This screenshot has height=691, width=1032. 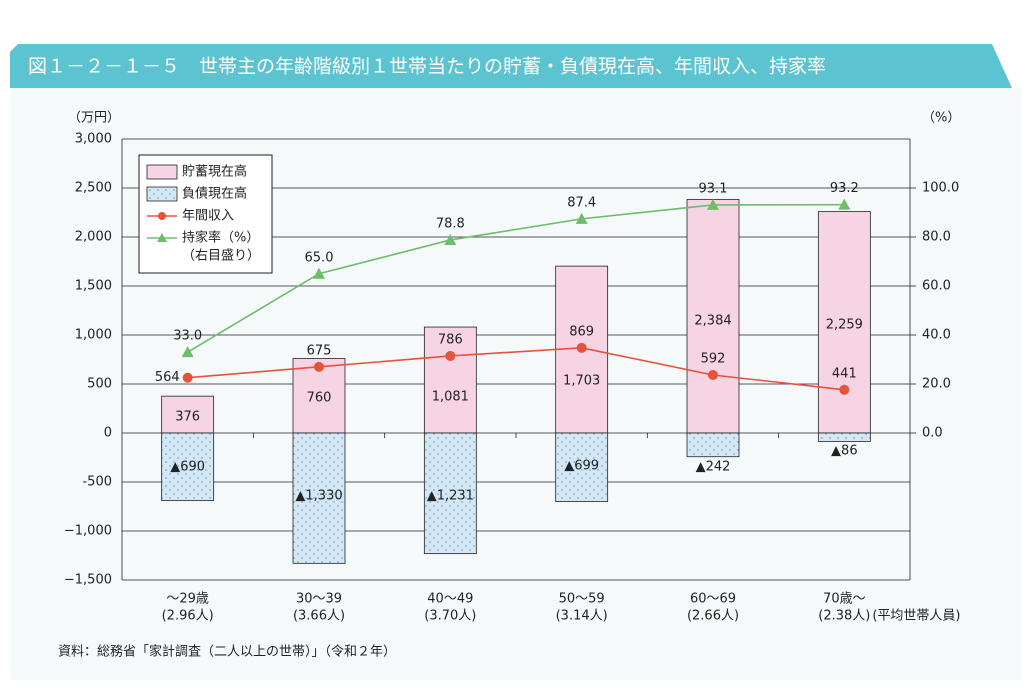 I want to click on y-tick-label: 2,500, so click(x=93, y=188).